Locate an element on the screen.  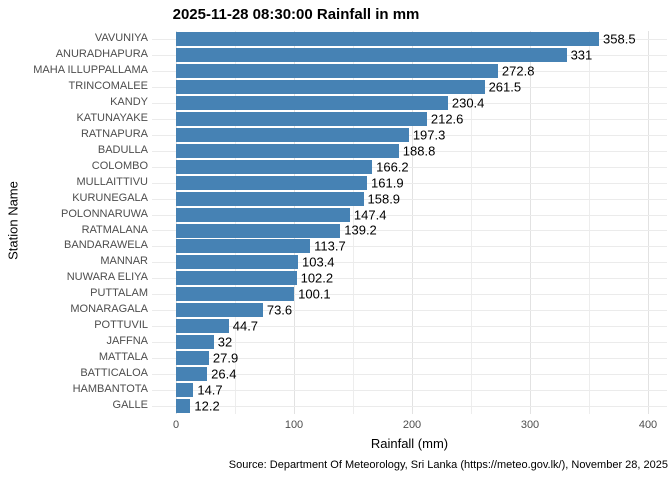
y-tick-label: MANNAR is located at coordinates (124, 261).